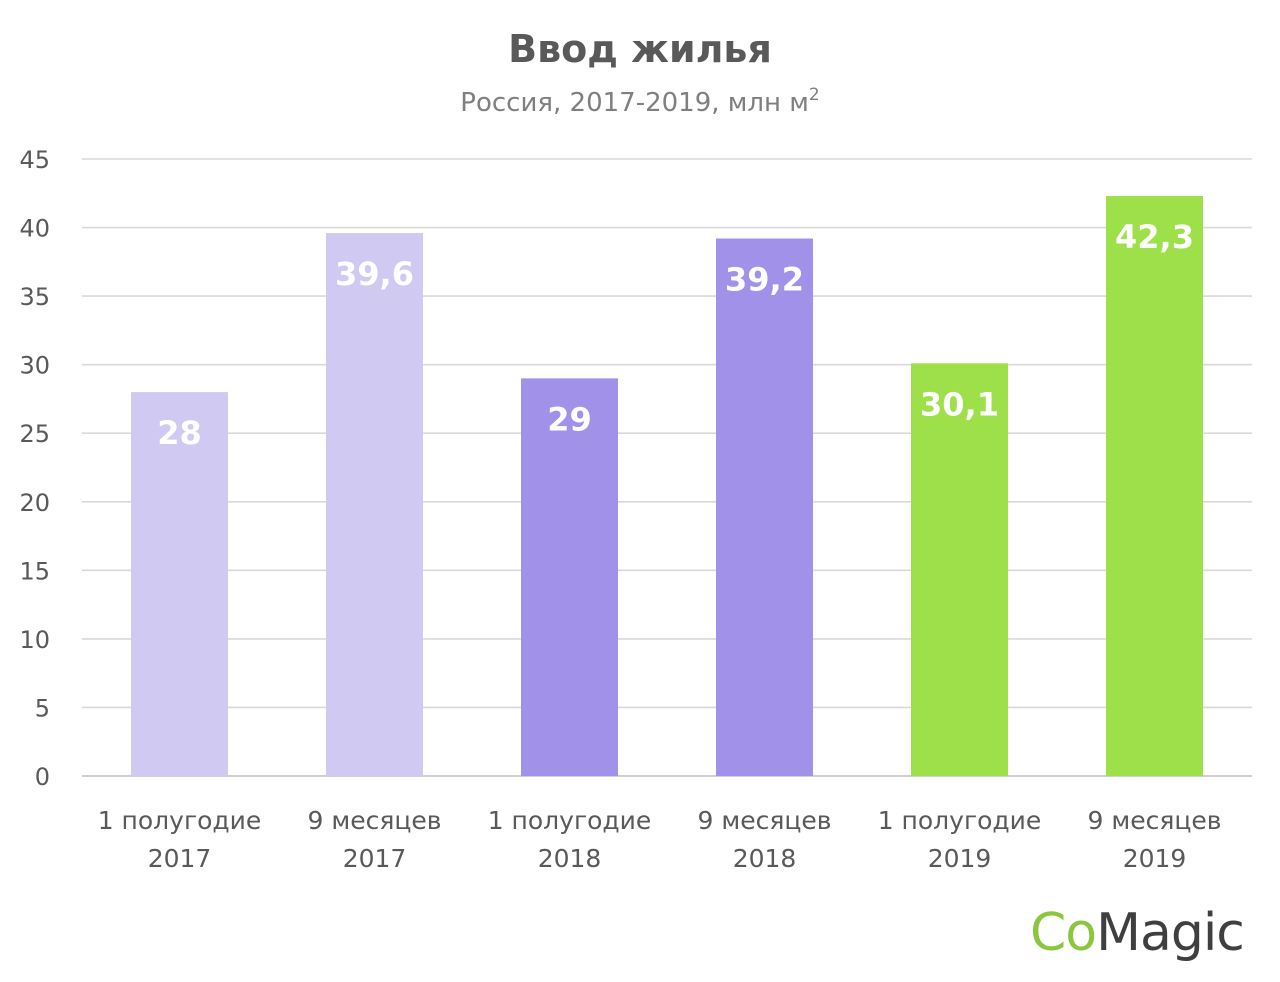 The width and height of the screenshot is (1280, 982). I want to click on y-tick-label-15: 15, so click(34, 571).